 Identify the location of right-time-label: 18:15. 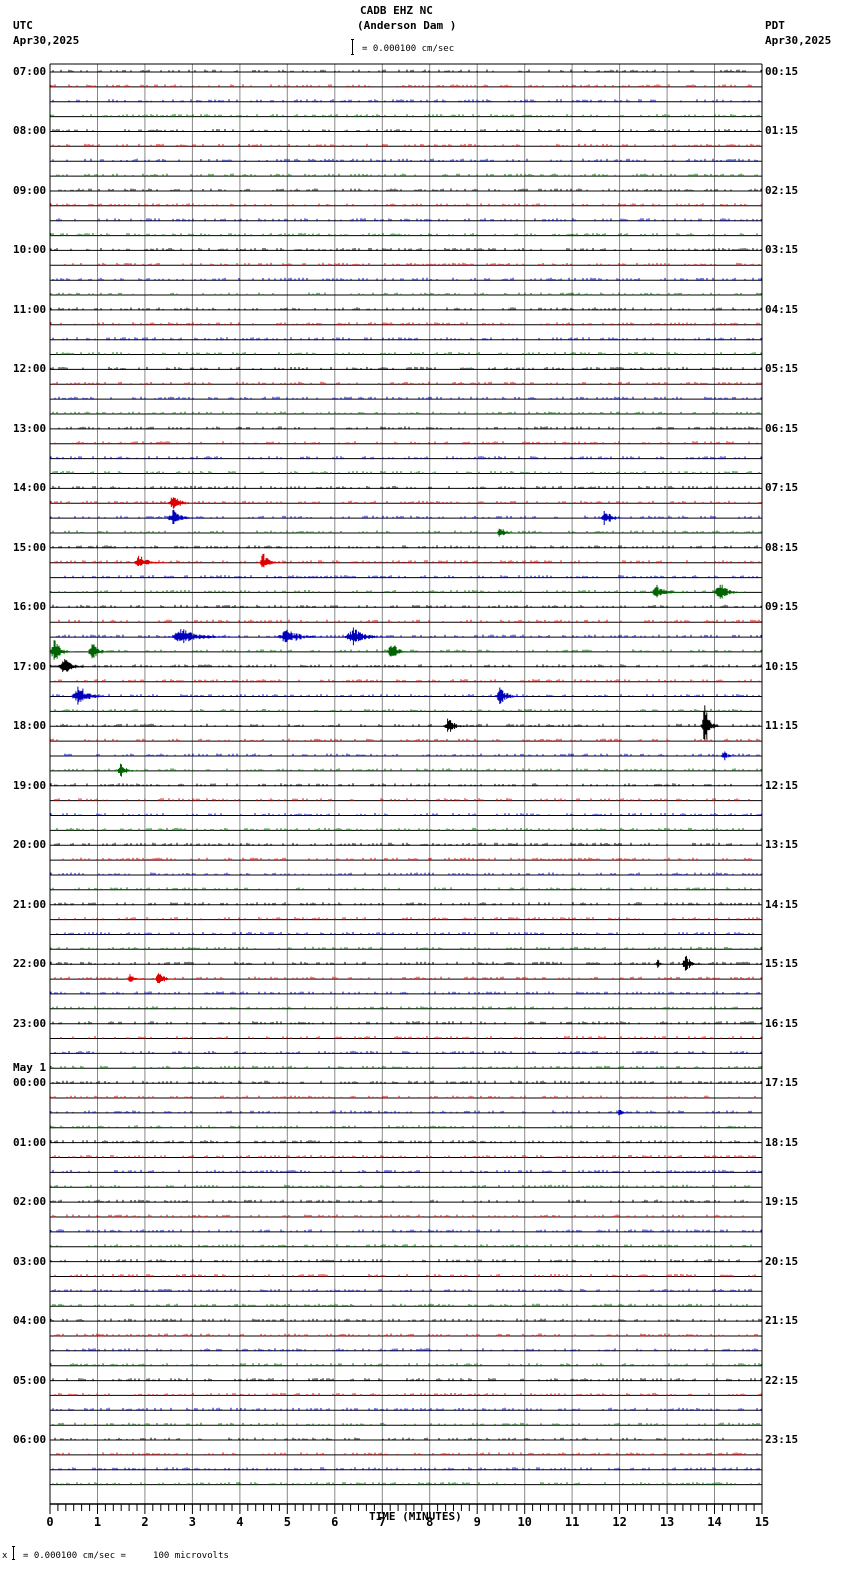
(782, 1142).